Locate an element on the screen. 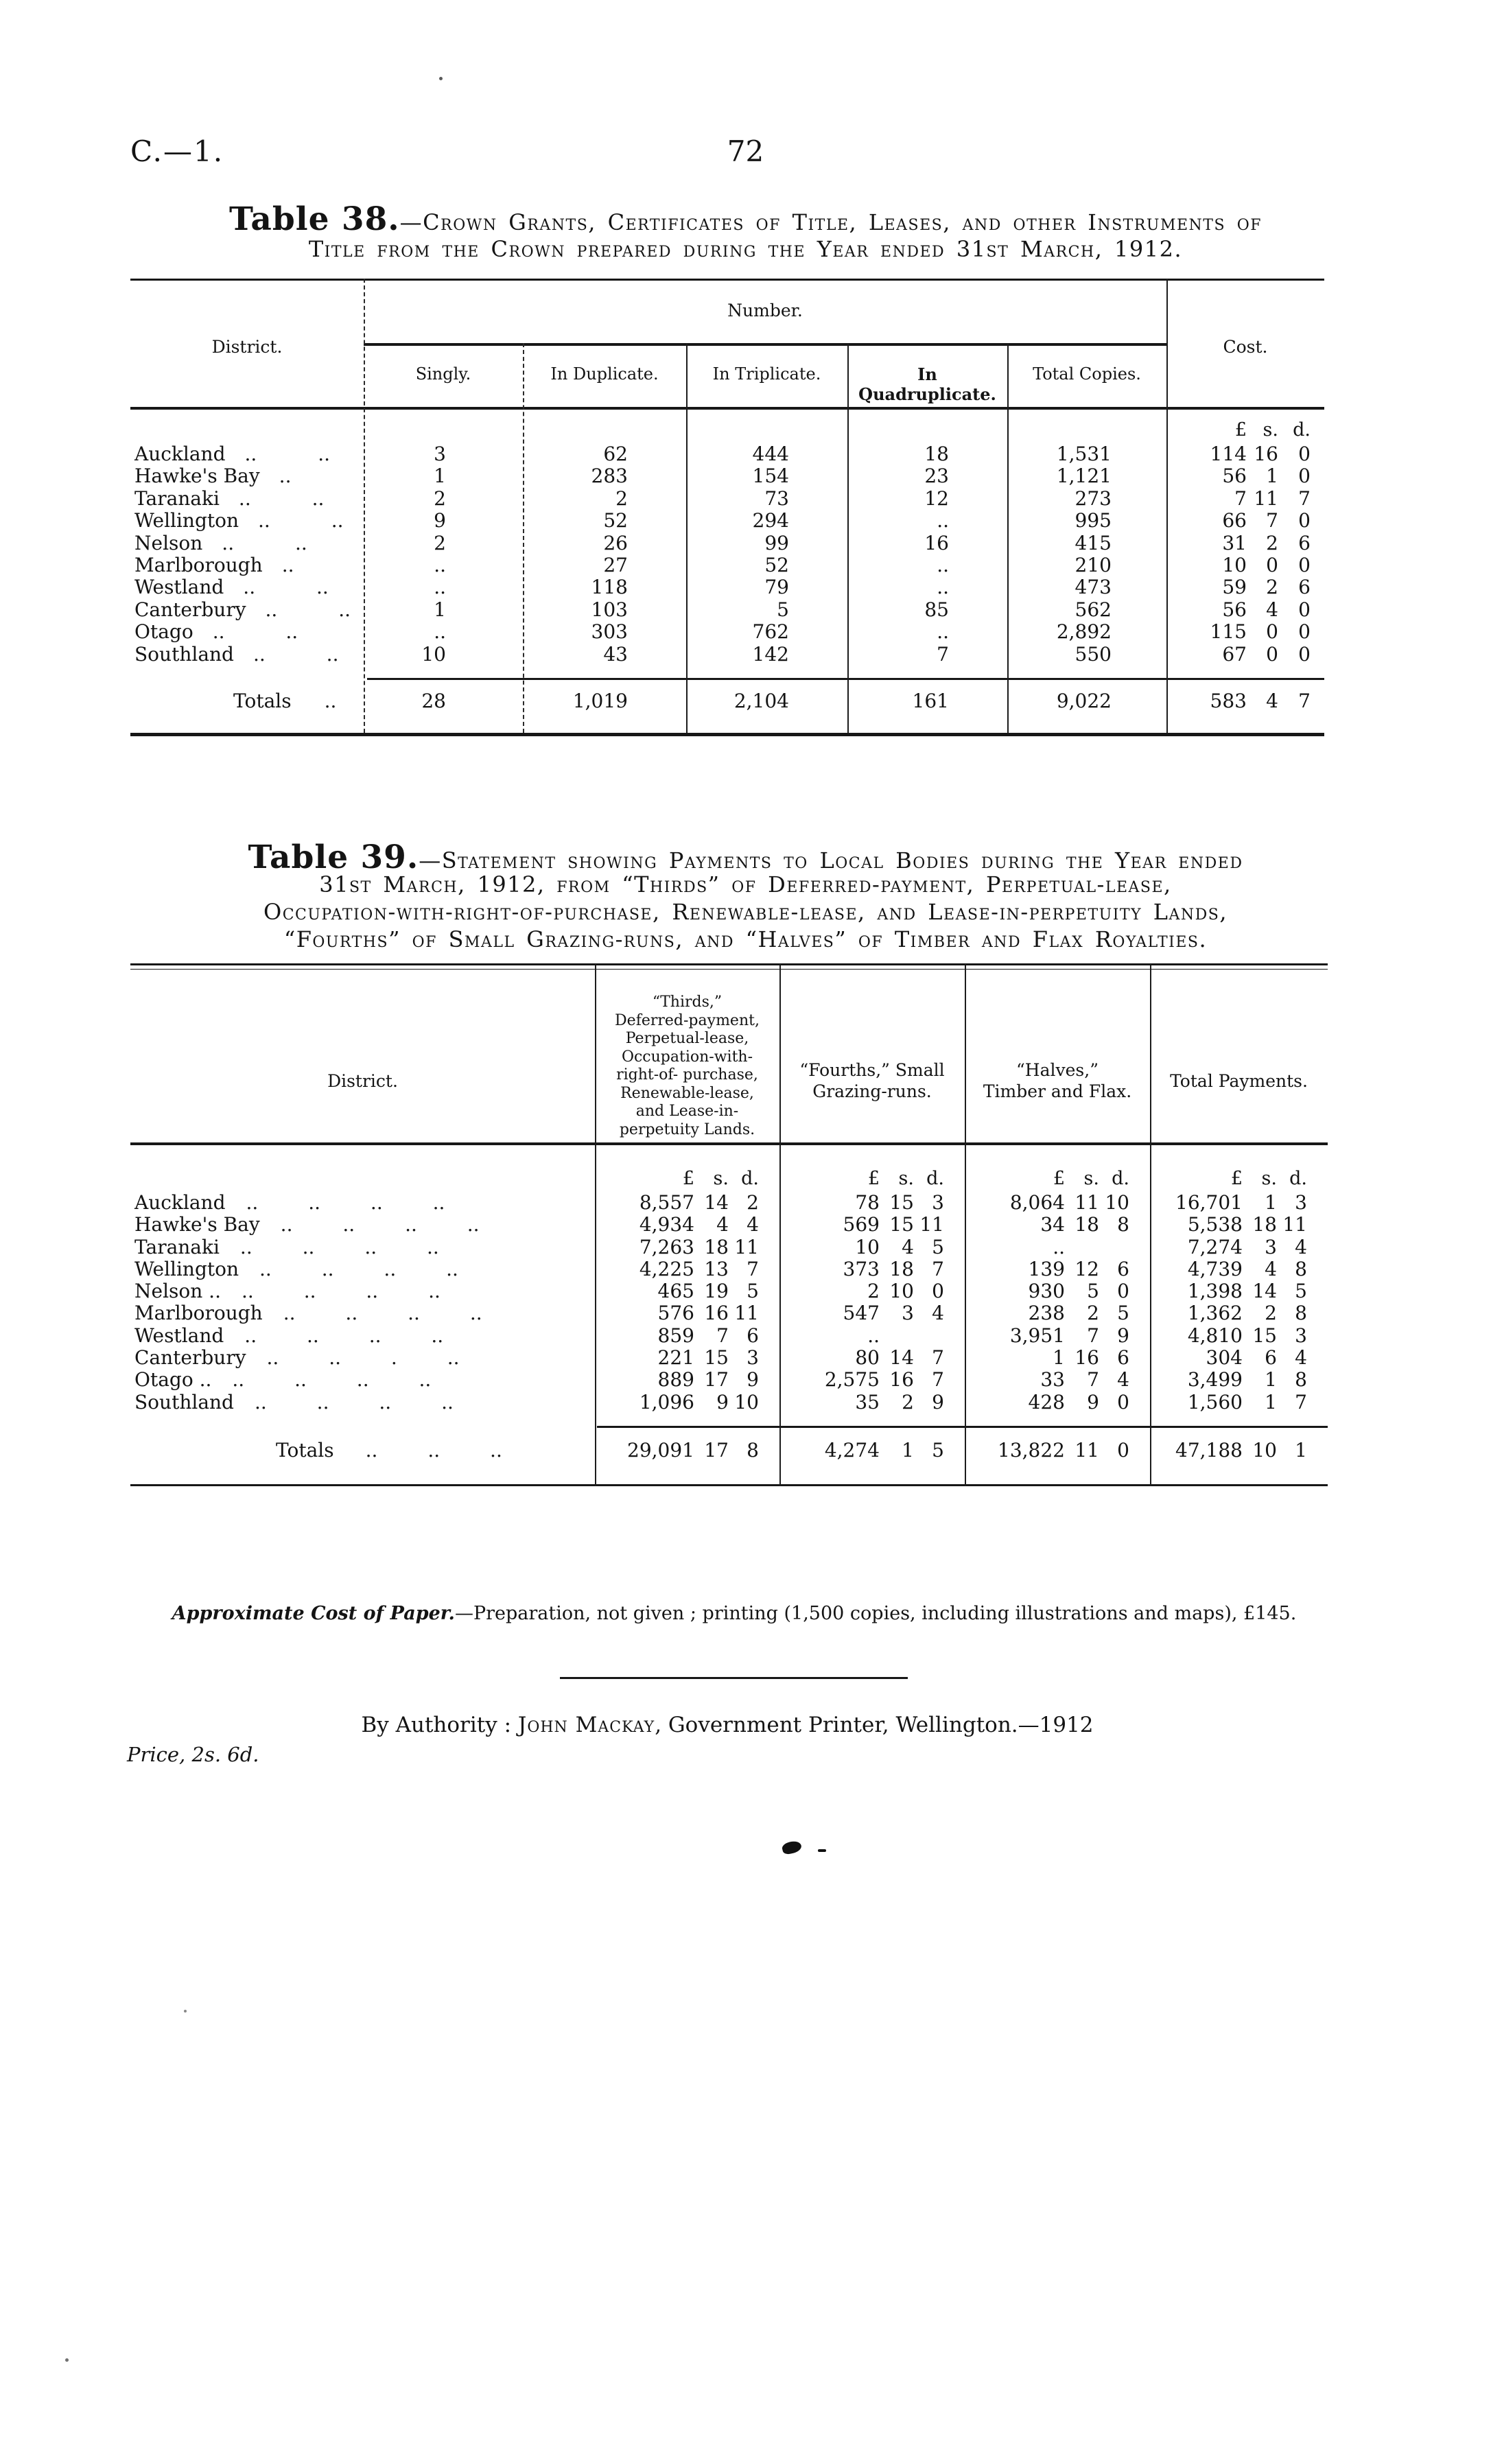  cost-cell: 56 1 0 is located at coordinates (1245, 476).